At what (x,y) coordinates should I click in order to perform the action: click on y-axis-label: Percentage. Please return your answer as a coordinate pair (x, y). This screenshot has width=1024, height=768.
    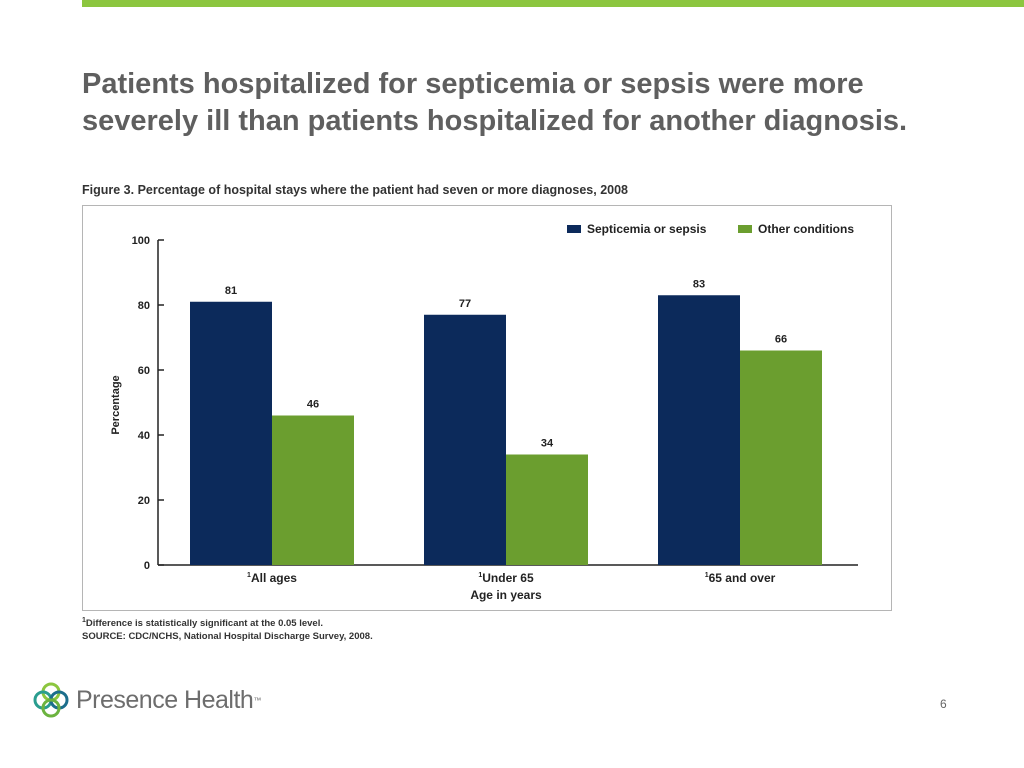
    Looking at the image, I should click on (116, 404).